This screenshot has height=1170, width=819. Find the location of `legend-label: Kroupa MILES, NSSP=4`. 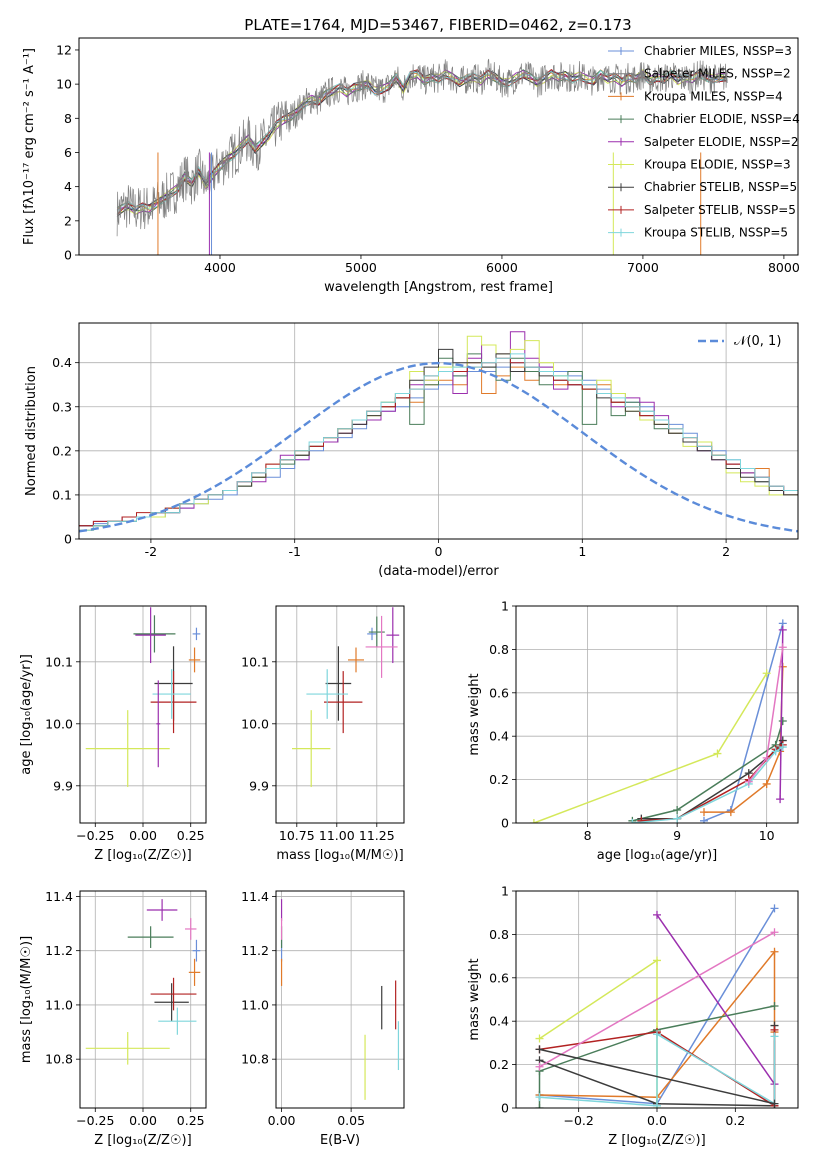

legend-label: Kroupa MILES, NSSP=4 is located at coordinates (713, 96).